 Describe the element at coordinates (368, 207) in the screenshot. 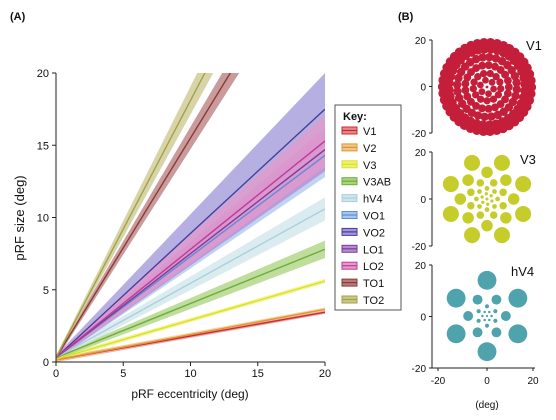

I see `legend-box` at that location.